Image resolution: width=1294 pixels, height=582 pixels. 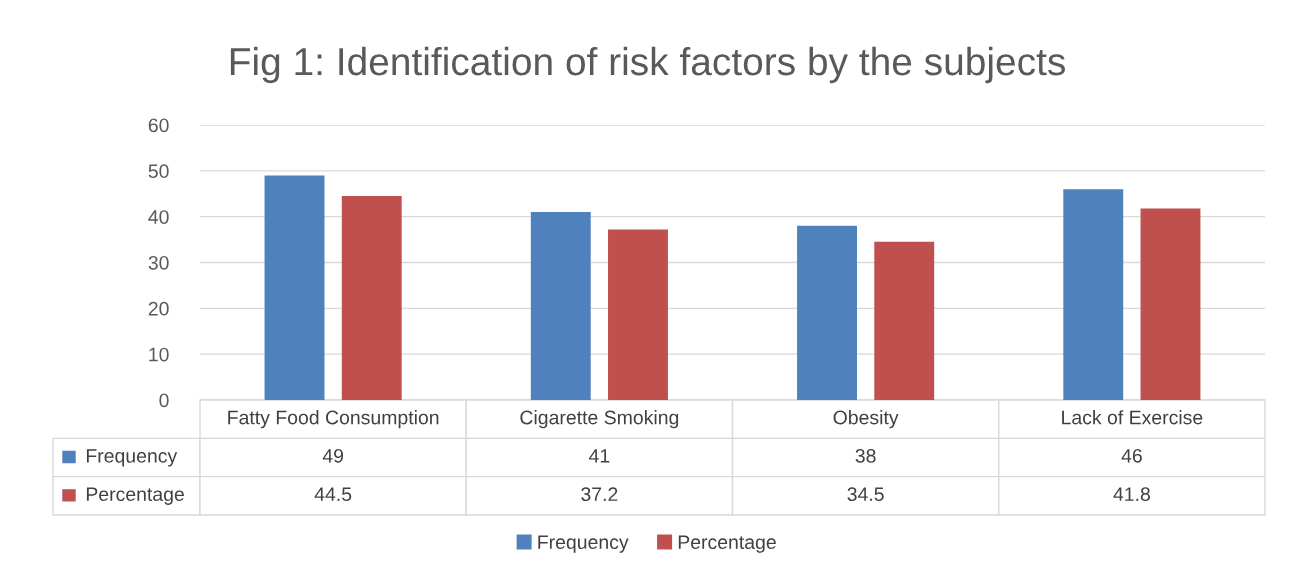 I want to click on y-tick-label: 0, so click(x=164, y=400).